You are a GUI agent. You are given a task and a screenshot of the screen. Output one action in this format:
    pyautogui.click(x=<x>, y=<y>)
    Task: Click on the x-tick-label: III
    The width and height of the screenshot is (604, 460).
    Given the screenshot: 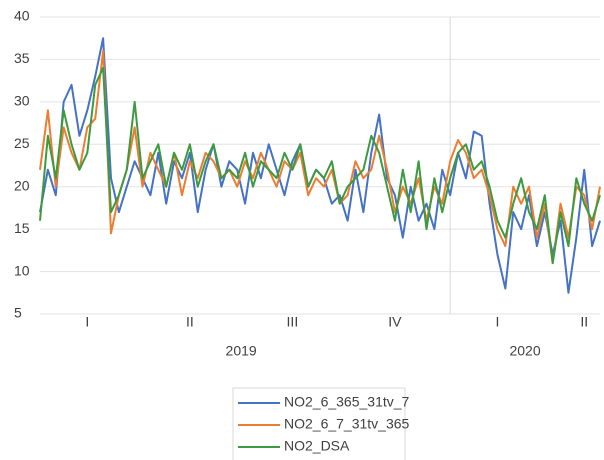 What is the action you would take?
    pyautogui.click(x=293, y=322)
    